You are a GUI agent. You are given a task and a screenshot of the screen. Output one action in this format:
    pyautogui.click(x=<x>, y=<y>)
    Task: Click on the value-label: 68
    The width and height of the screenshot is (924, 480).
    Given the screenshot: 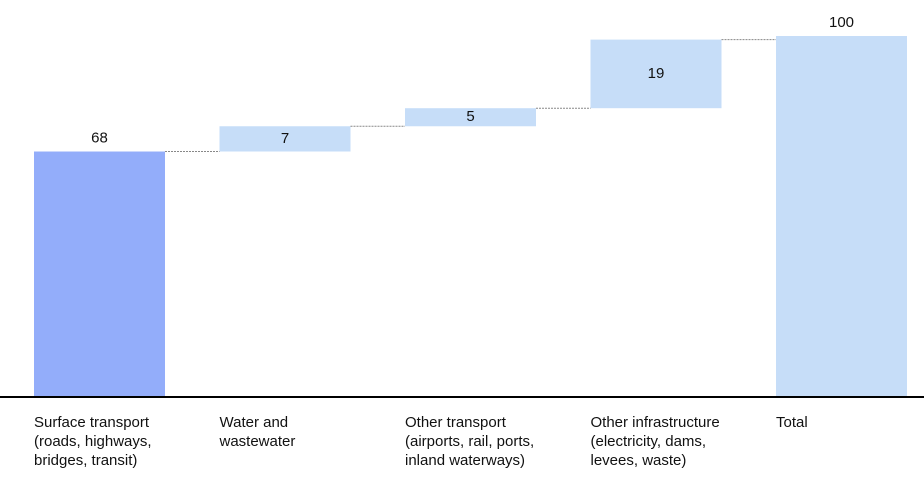 What is the action you would take?
    pyautogui.click(x=99, y=137)
    